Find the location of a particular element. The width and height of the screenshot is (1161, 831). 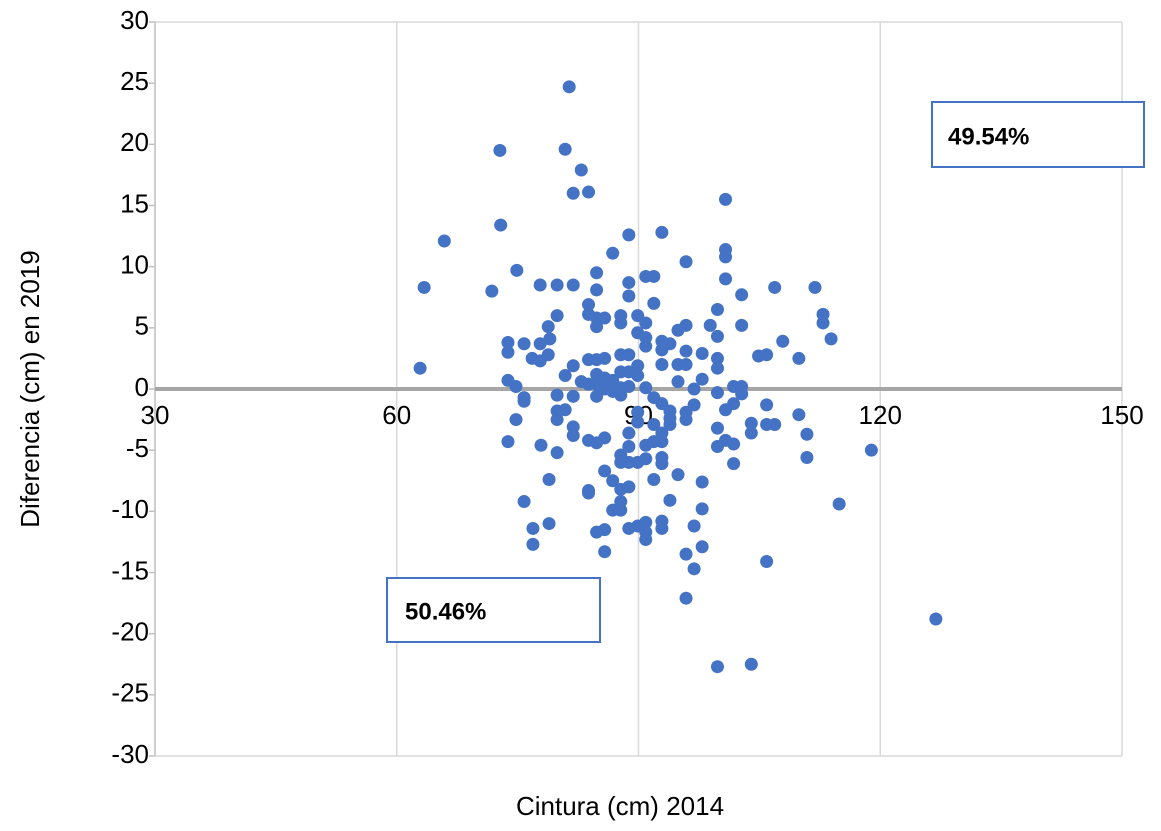

annotation-box is located at coordinates (1038, 134).